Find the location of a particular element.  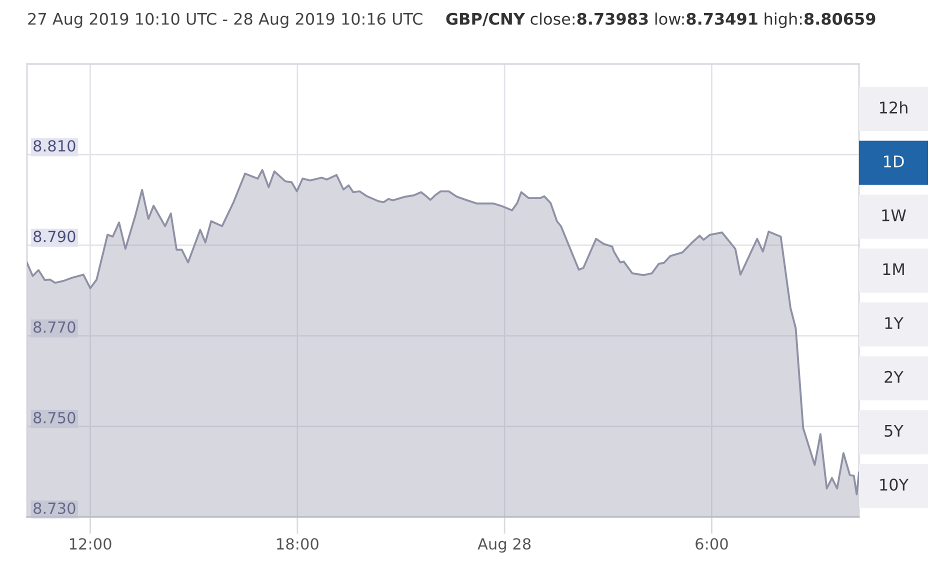

category-label: 5Y is located at coordinates (894, 430).